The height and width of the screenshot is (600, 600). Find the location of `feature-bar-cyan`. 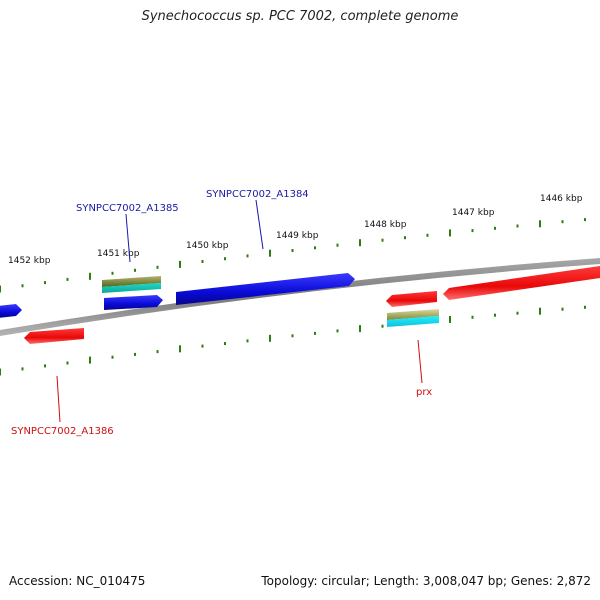

feature-bar-cyan is located at coordinates (413, 321).